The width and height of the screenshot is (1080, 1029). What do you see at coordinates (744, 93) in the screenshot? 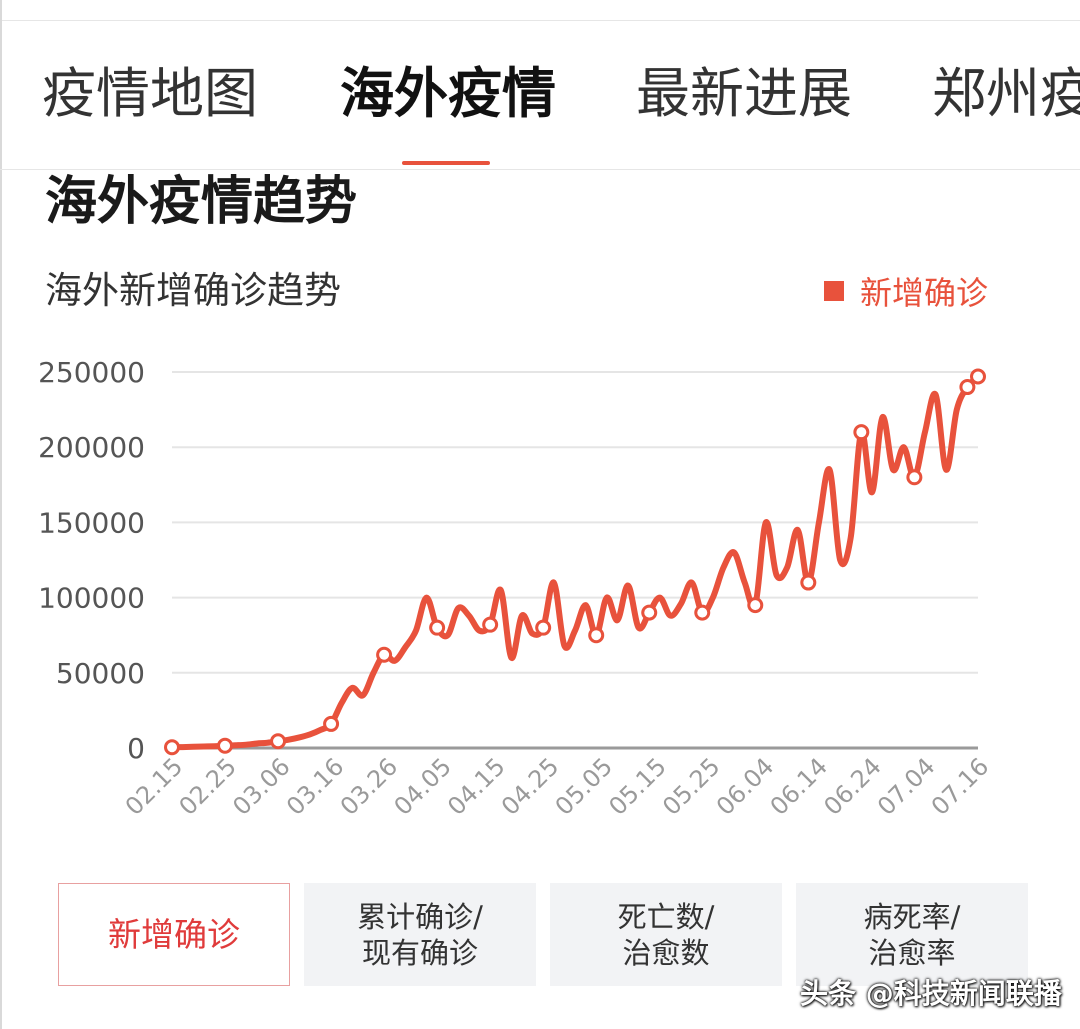
I see `tab-latest-progress: 最新进展` at bounding box center [744, 93].